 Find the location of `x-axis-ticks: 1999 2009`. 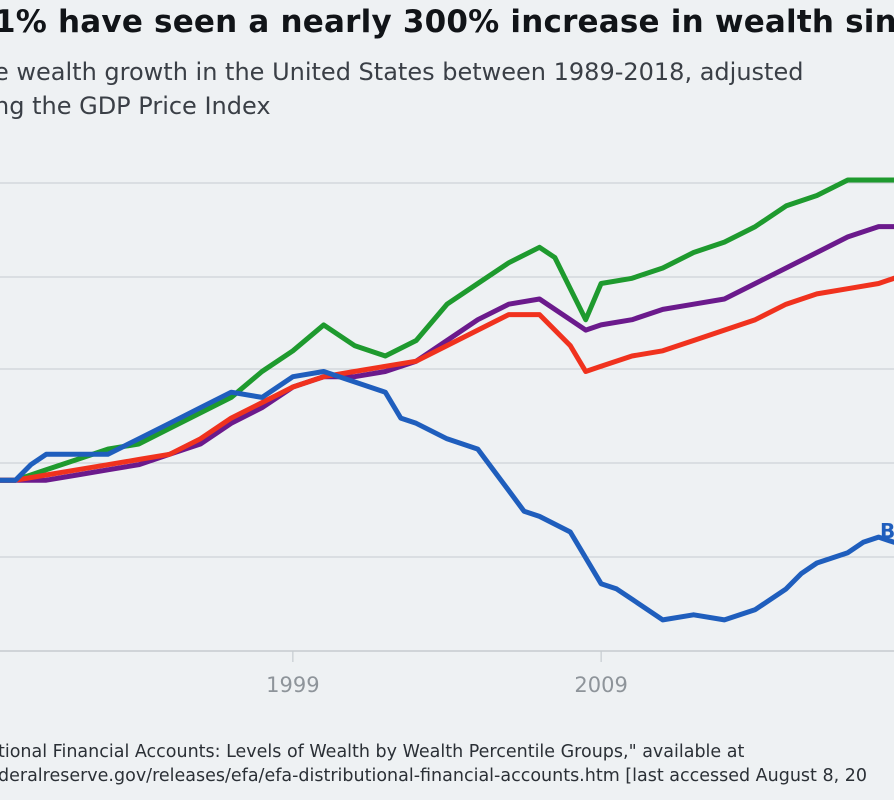

x-axis-ticks: 1999 2009 is located at coordinates (447, 674).